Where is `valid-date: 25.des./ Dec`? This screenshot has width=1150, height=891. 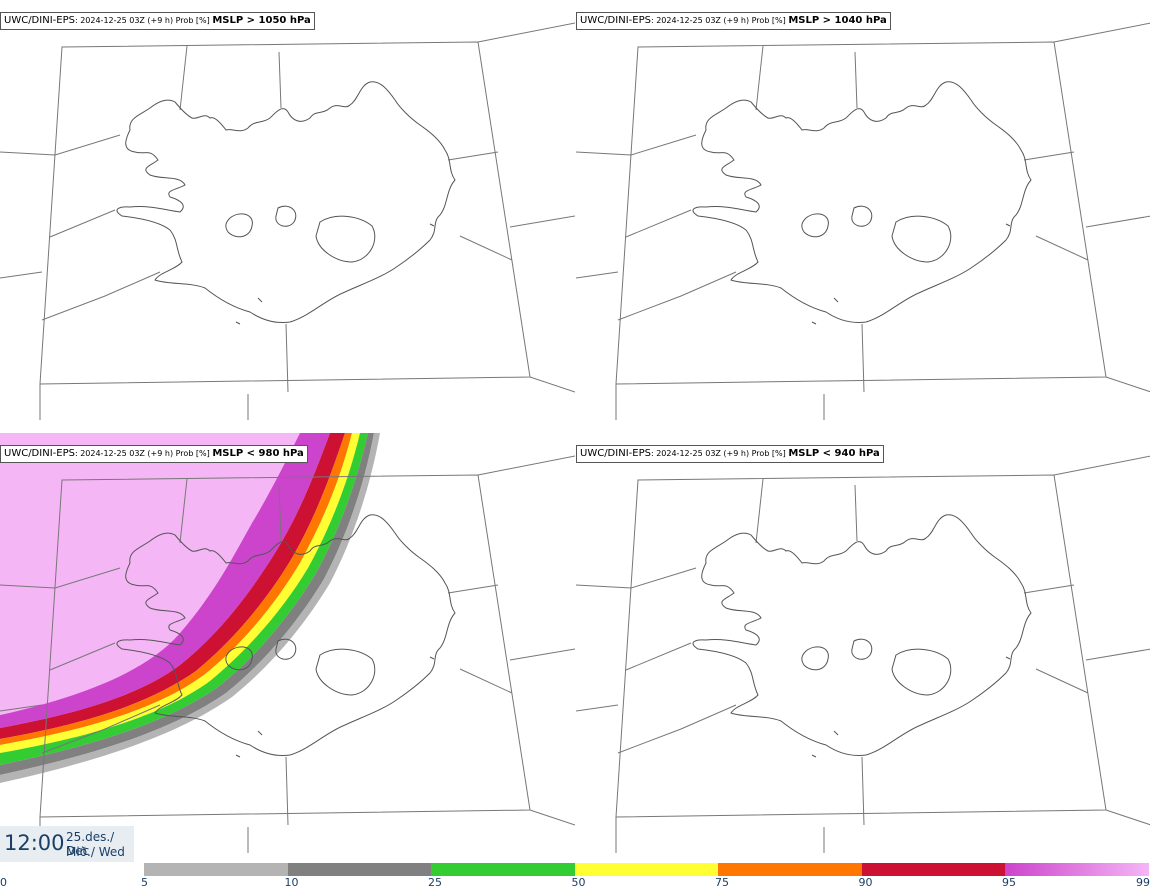
valid-date: 25.des./ Dec is located at coordinates (90, 844).